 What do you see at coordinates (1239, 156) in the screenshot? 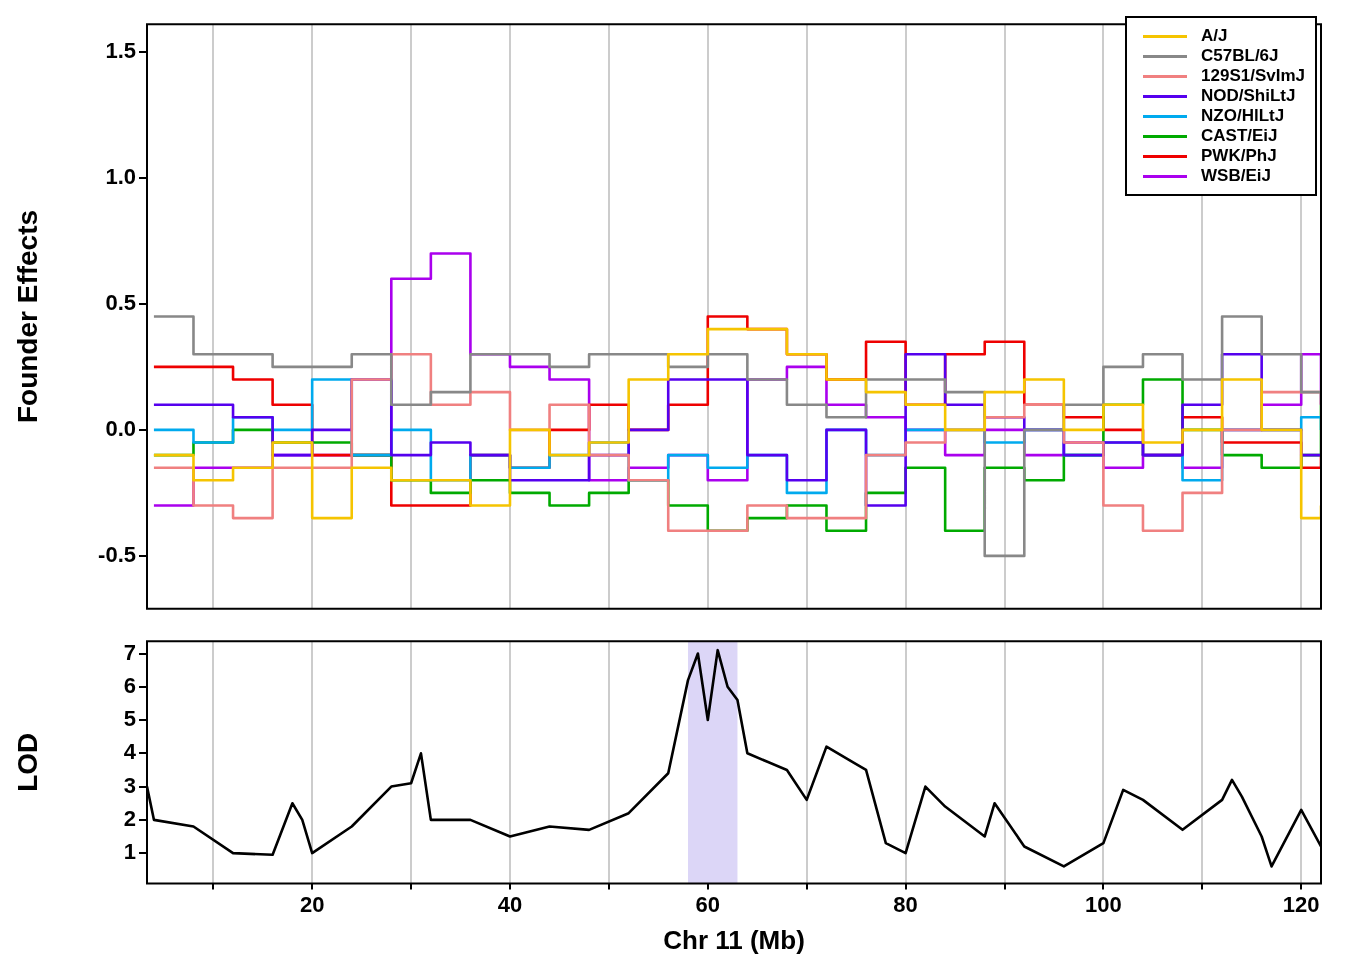
I see `legend-label: PWK/PhJ` at bounding box center [1239, 156].